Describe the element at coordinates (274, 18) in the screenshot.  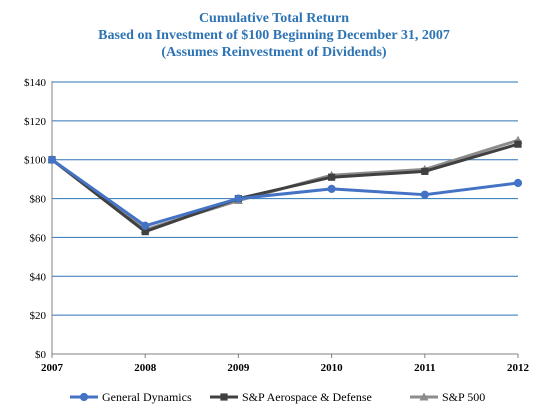
I see `chart-title: Cumulative Total Return` at that location.